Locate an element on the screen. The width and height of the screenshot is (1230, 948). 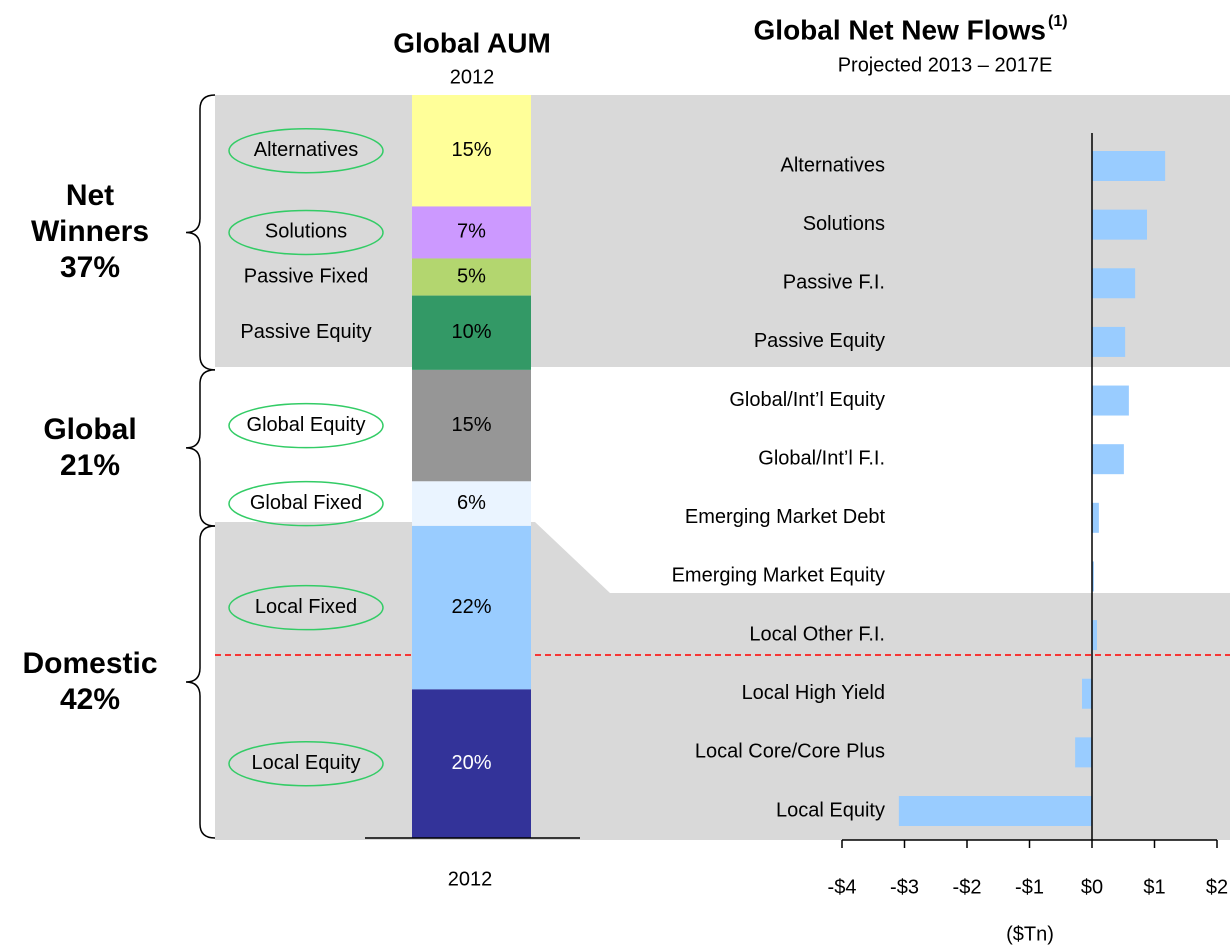
category-label: Emerging Market Debt is located at coordinates (785, 517).